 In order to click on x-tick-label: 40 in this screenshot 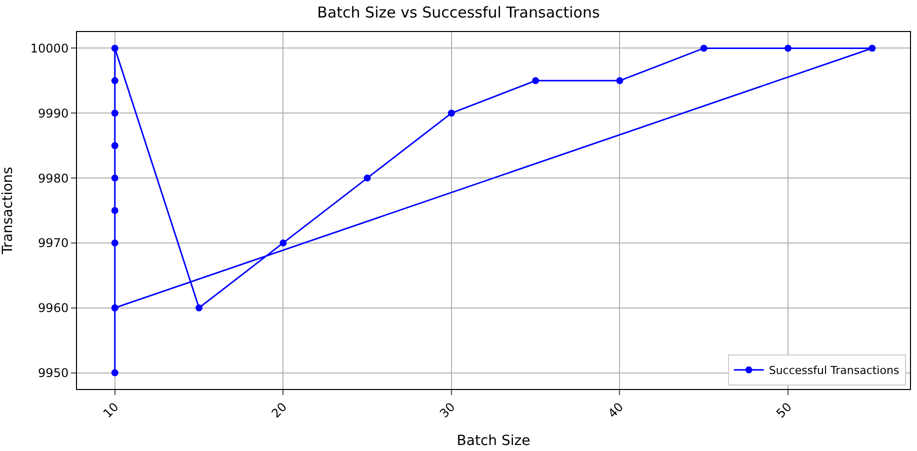, I will do `click(615, 410)`.